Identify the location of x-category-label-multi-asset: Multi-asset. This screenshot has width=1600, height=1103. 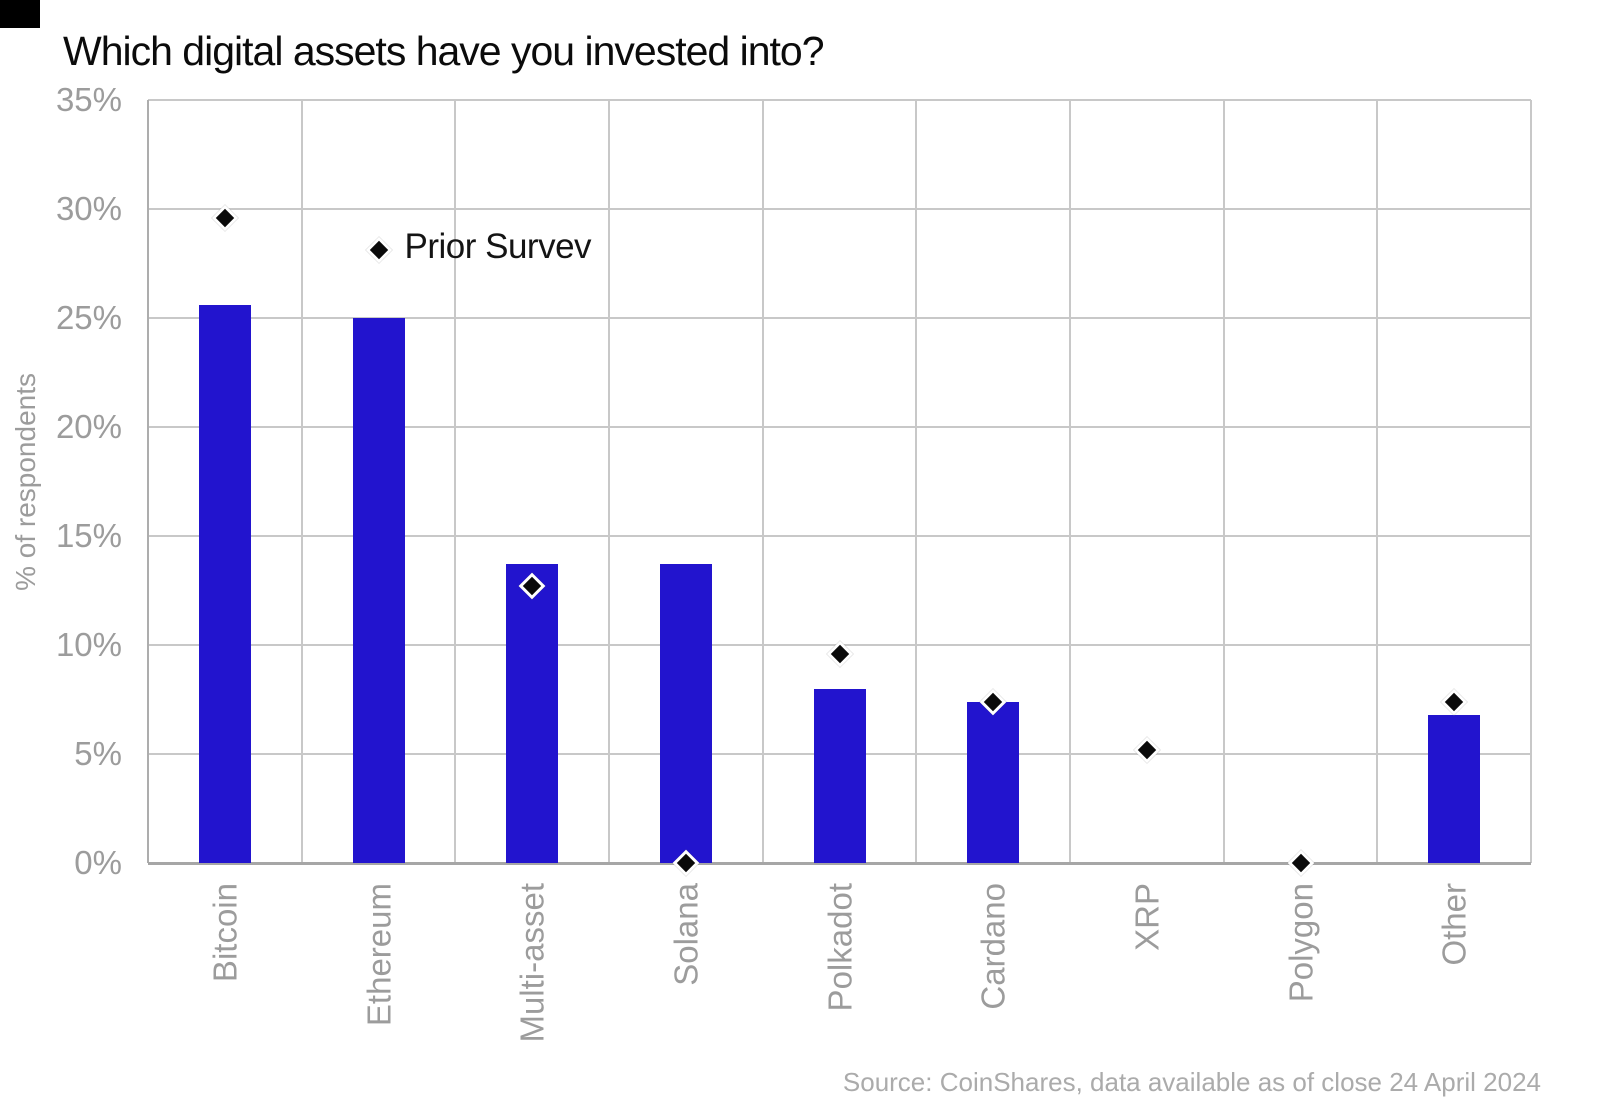
(532, 963).